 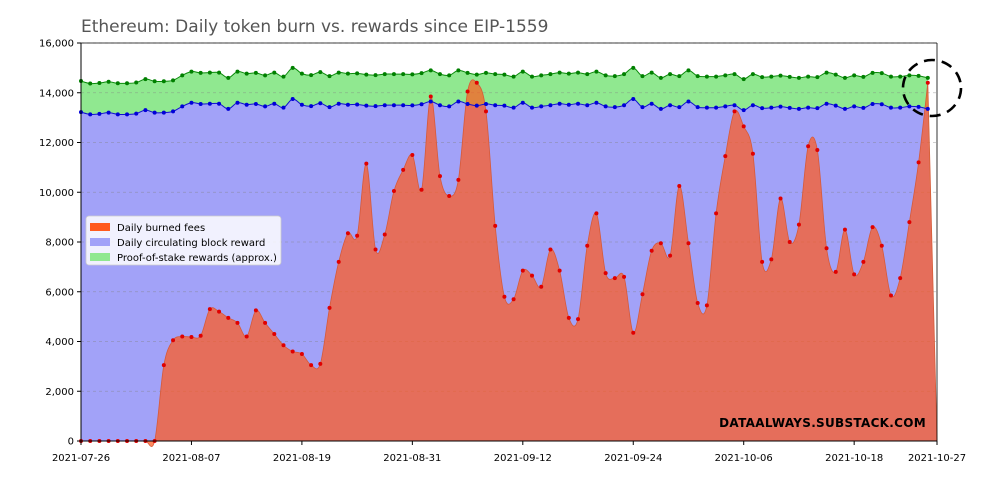 I want to click on x-tick-label: 2021-08-07, so click(x=191, y=458).